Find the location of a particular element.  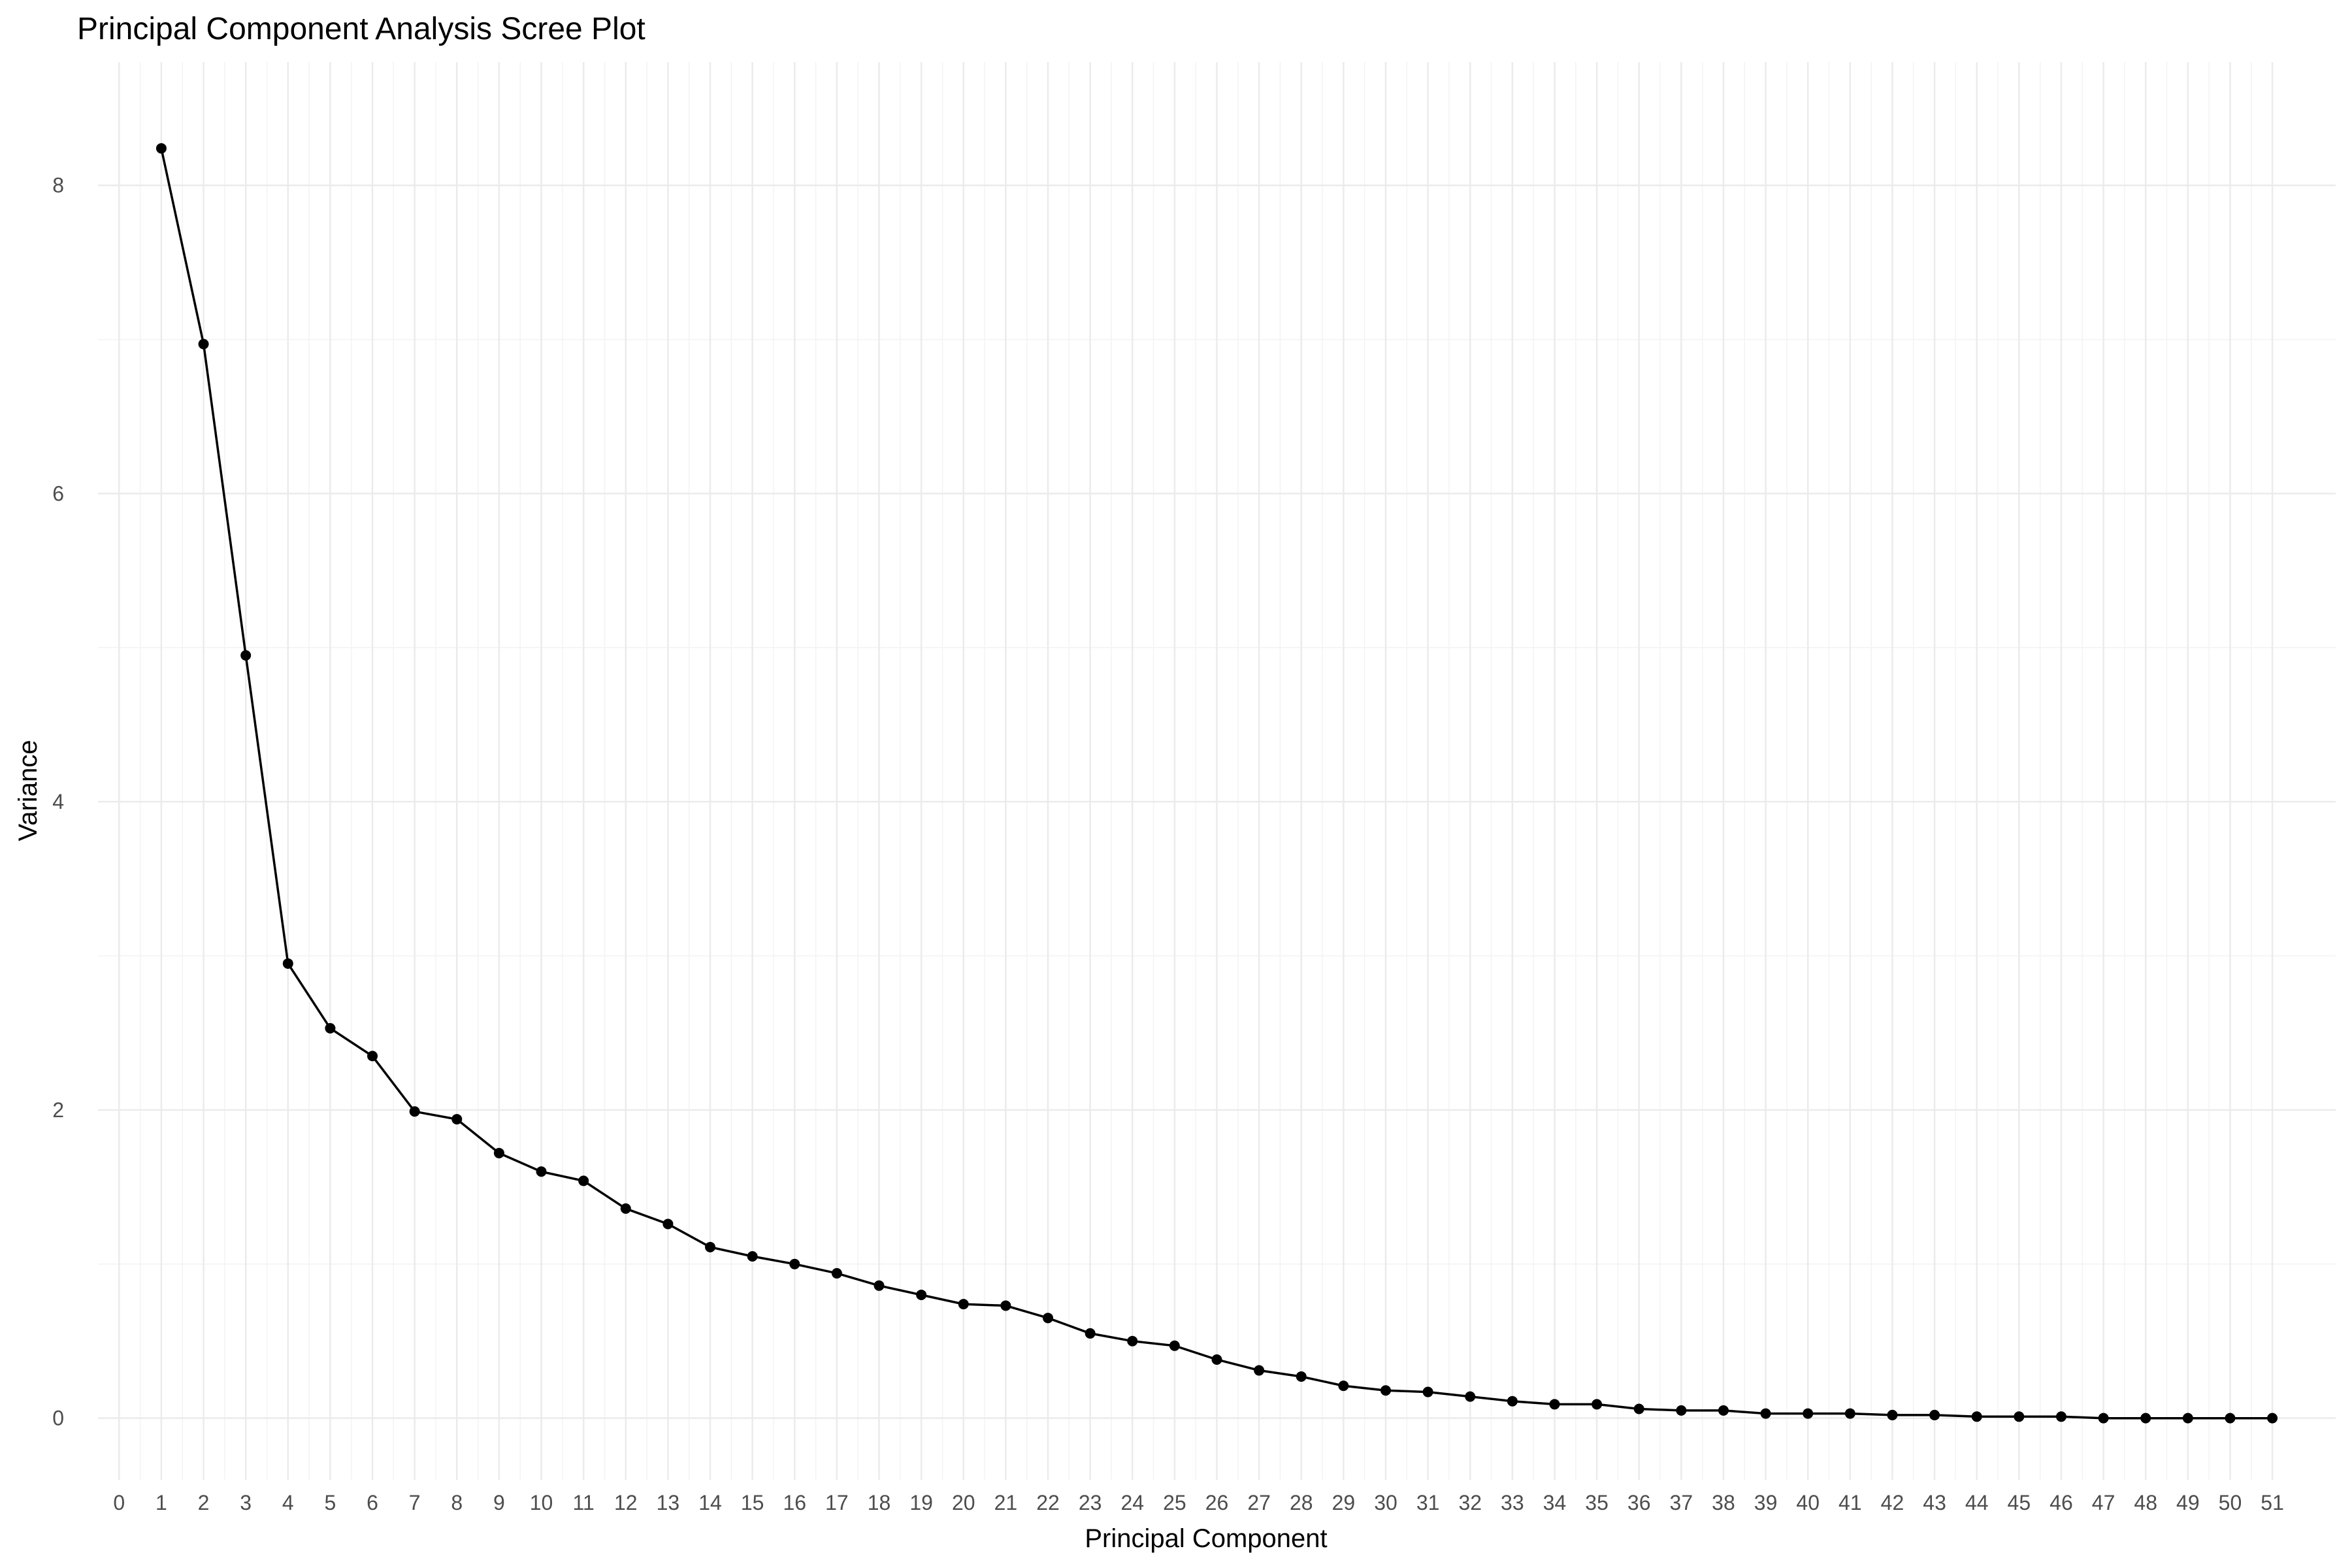

x-tick-label: 10 is located at coordinates (541, 1502).